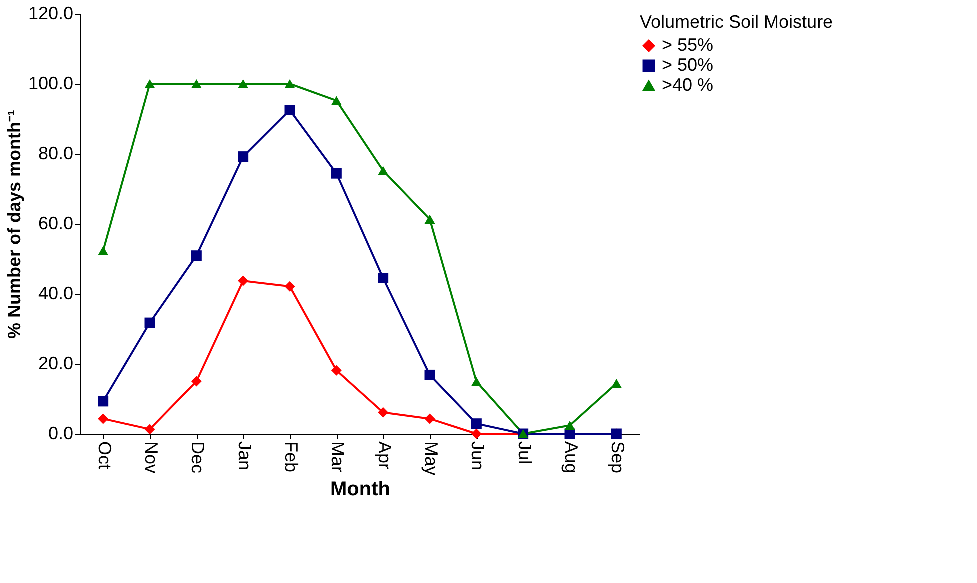 This screenshot has width=977, height=583. Describe the element at coordinates (152, 458) in the screenshot. I see `x-tick-label: Nov` at that location.